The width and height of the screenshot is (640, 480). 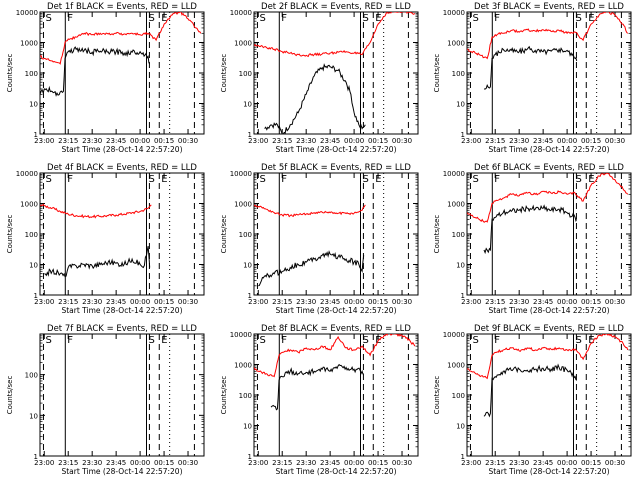 What do you see at coordinates (549, 7) in the screenshot?
I see `panel-title: Det 3f BLACK = Events, RED = LLD` at bounding box center [549, 7].